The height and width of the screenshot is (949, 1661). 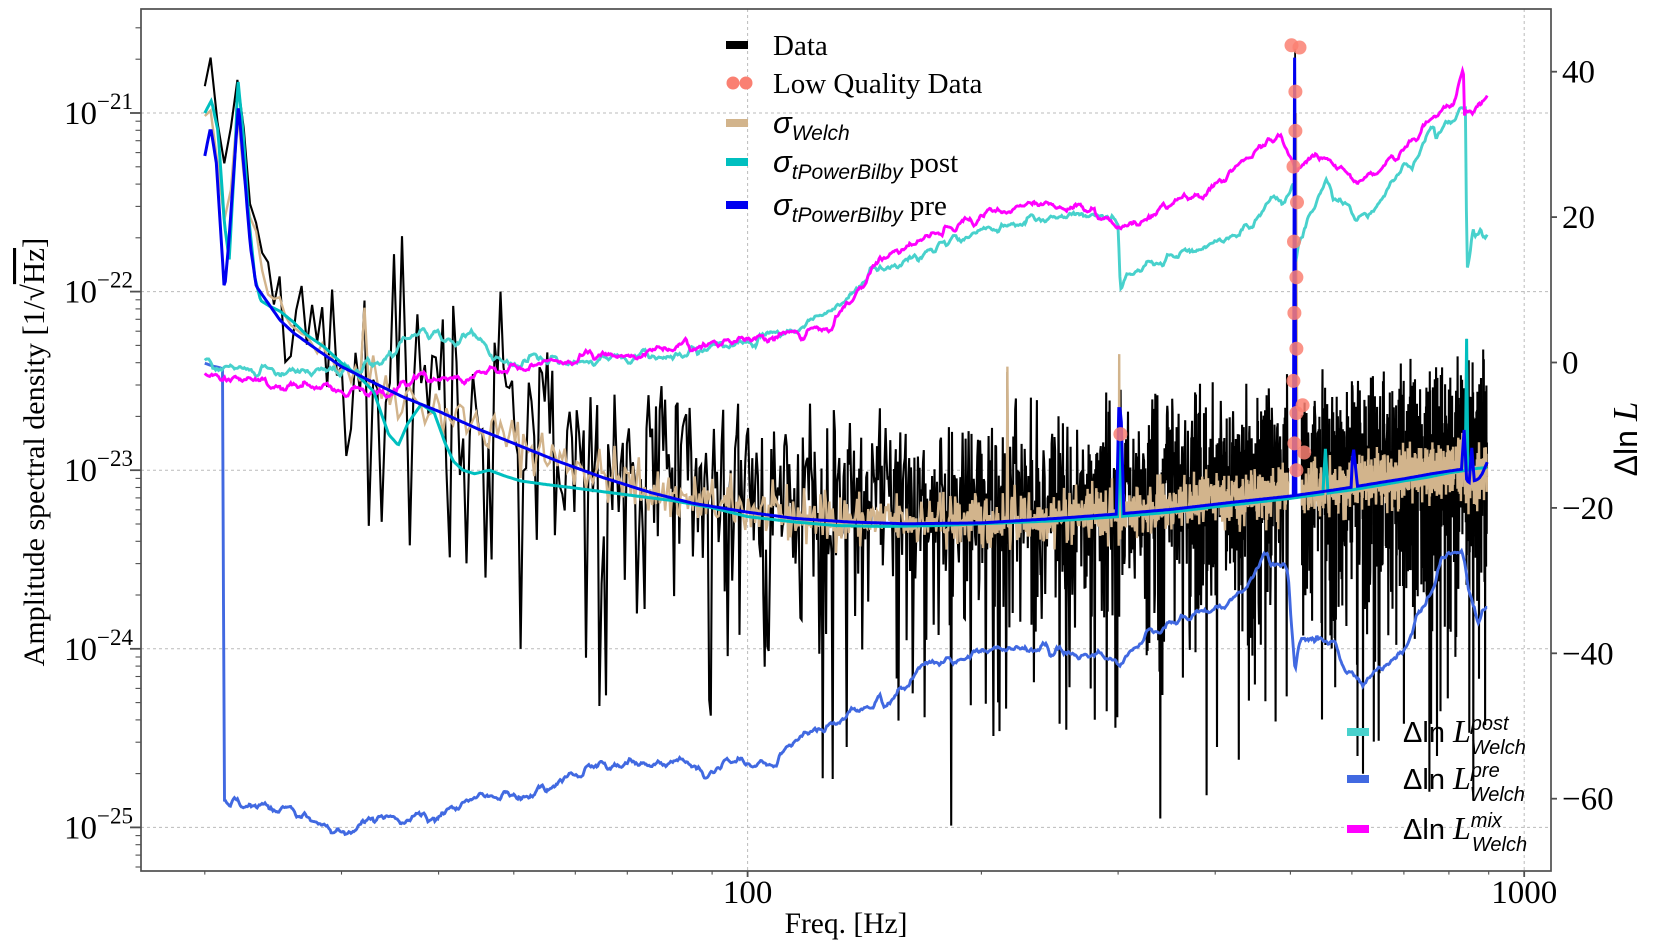 I want to click on svg-text: 20, so click(x=1578, y=218).